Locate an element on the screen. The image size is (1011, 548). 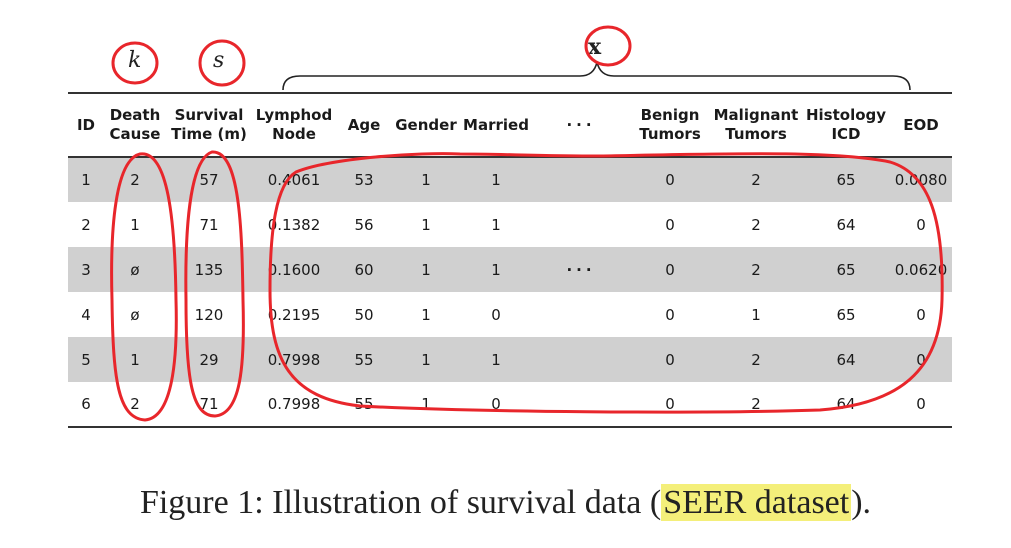
column-header: Malignant Tumors is located at coordinates (756, 125).